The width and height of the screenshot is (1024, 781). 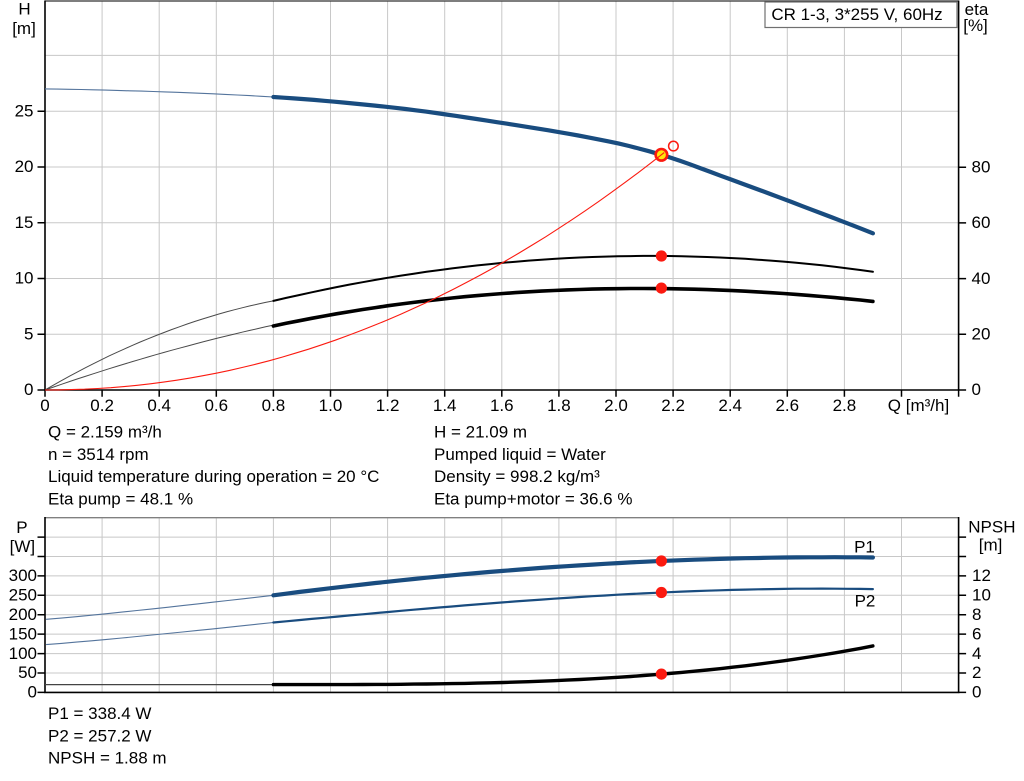 I want to click on svg-text: 6, so click(x=976, y=633).